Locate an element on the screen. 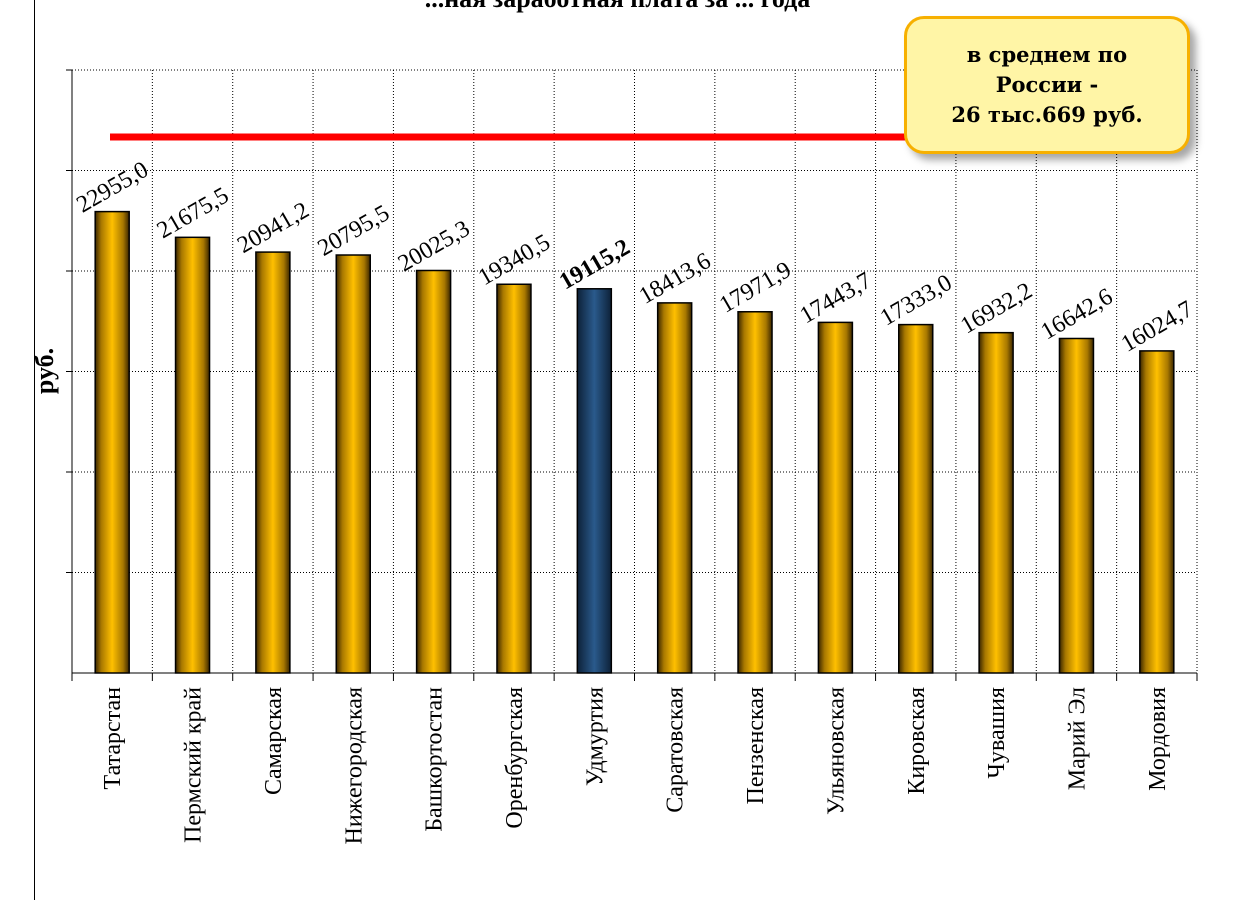 This screenshot has height=900, width=1235. category-label: Ульяновская is located at coordinates (836, 751).